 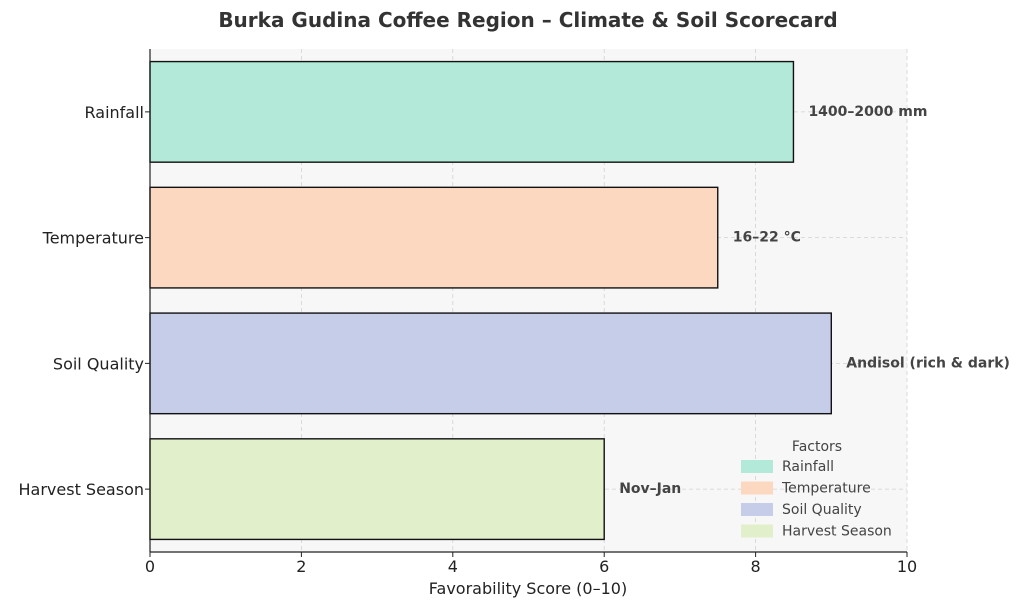 I want to click on legend-title: Factors, so click(x=817, y=447).